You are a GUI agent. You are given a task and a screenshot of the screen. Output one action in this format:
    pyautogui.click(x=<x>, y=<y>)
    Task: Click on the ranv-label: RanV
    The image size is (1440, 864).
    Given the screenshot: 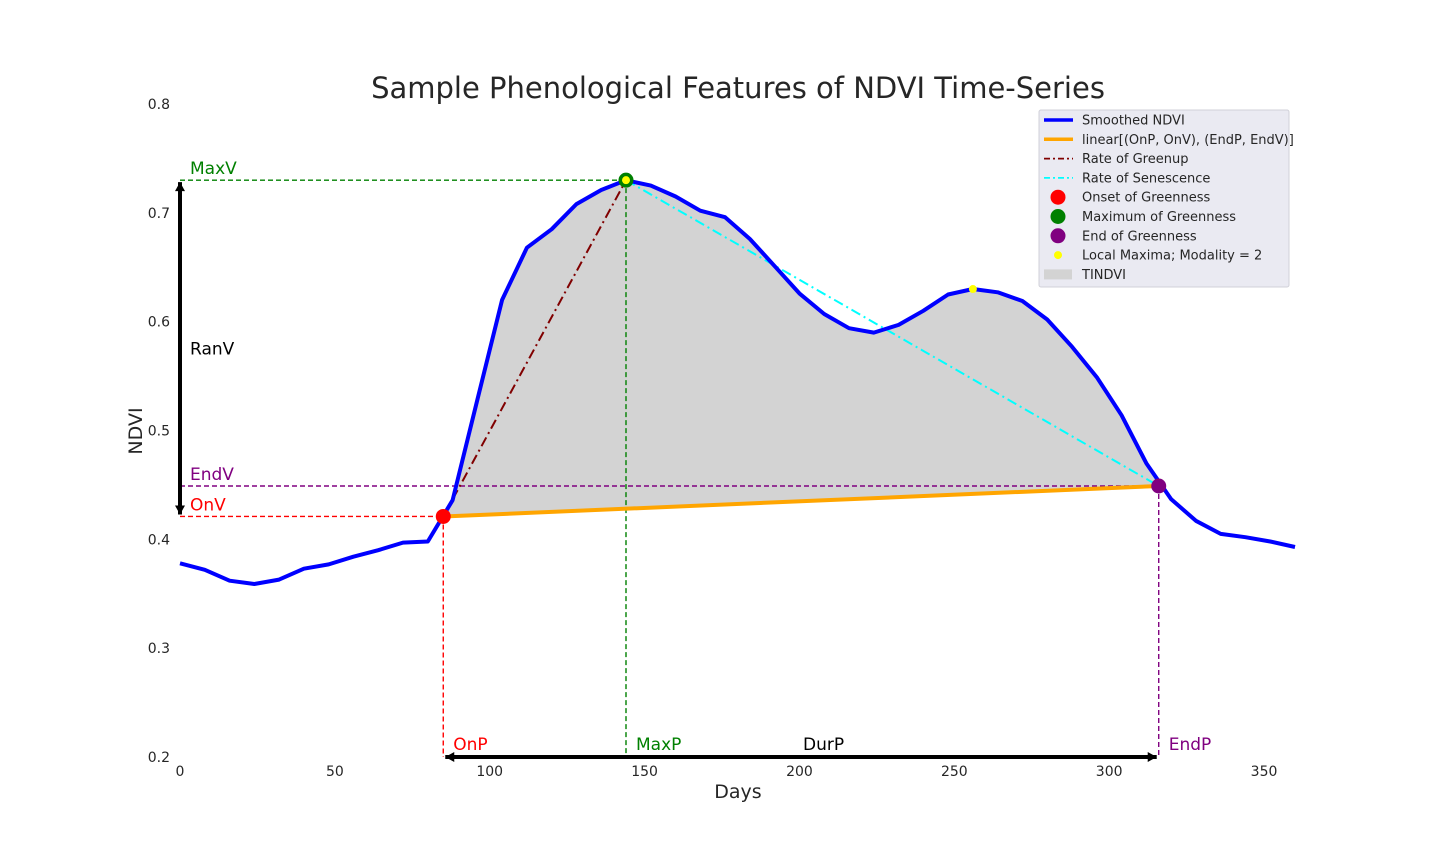 What is the action you would take?
    pyautogui.click(x=212, y=349)
    